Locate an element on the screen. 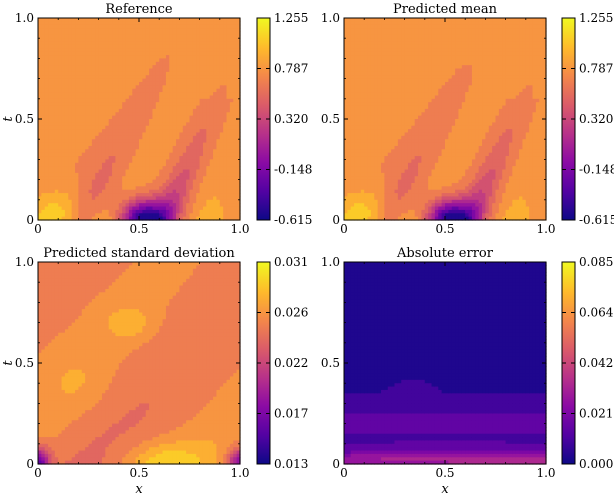 The image size is (614, 499). x-tick-label: 1.0 is located at coordinates (239, 229).